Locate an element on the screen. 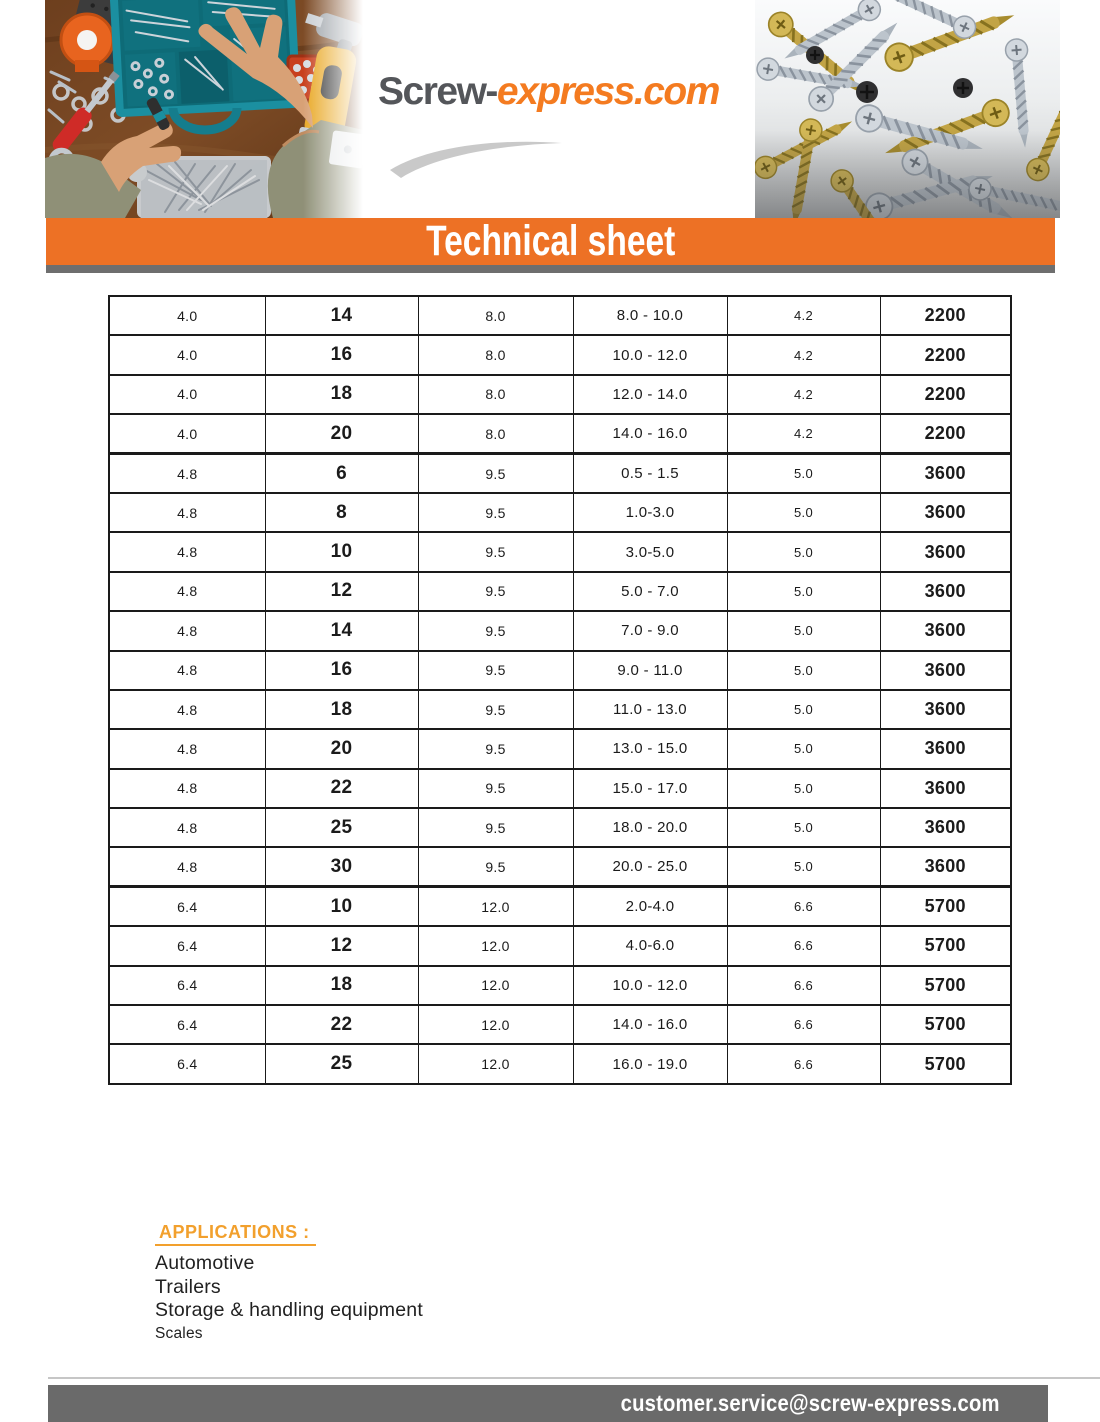  table-row: 6.4 10 12.0 2.0-4.0 6.6 5700 is located at coordinates (560, 906).